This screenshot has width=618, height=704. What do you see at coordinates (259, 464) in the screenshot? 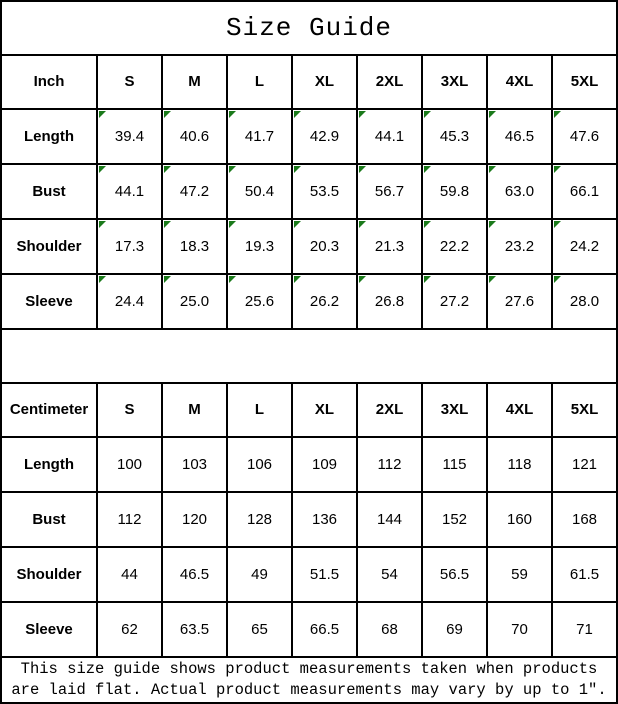
I see `value-cell: 106` at bounding box center [259, 464].